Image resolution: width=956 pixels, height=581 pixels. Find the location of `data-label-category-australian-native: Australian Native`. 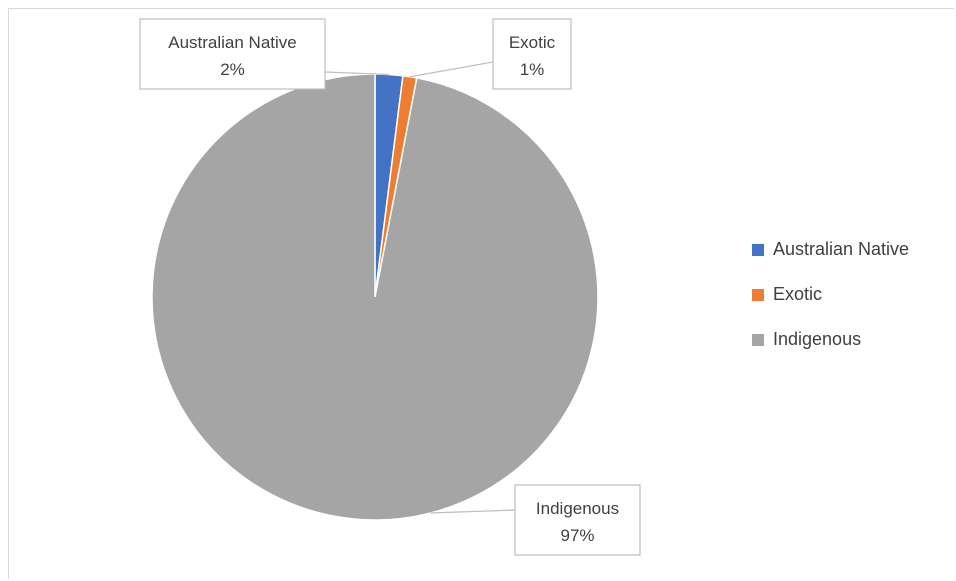

data-label-category-australian-native: Australian Native is located at coordinates (232, 42).